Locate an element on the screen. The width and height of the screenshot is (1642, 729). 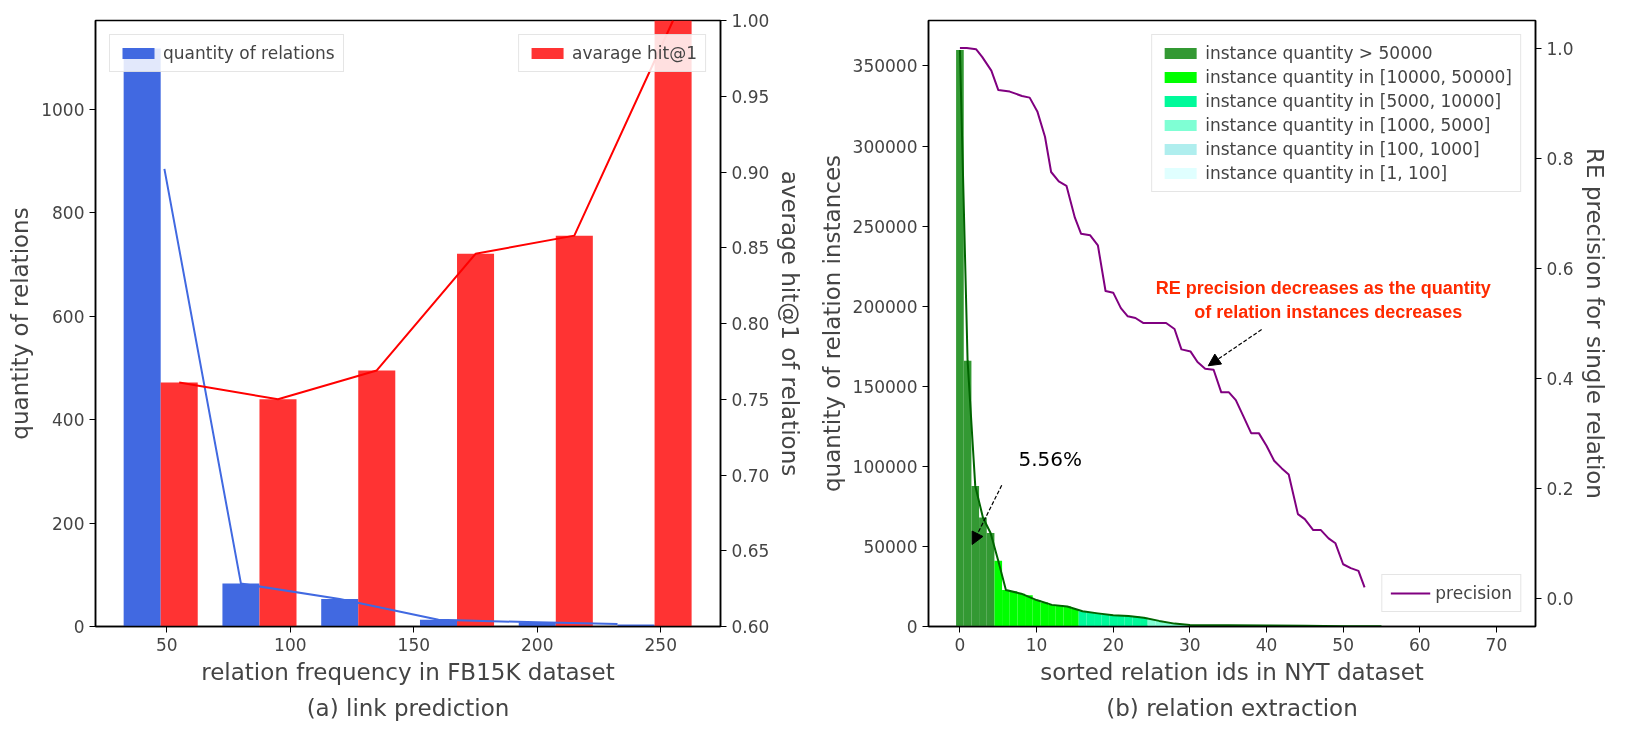
y2-tick-label: 0.4 is located at coordinates (1560, 379).